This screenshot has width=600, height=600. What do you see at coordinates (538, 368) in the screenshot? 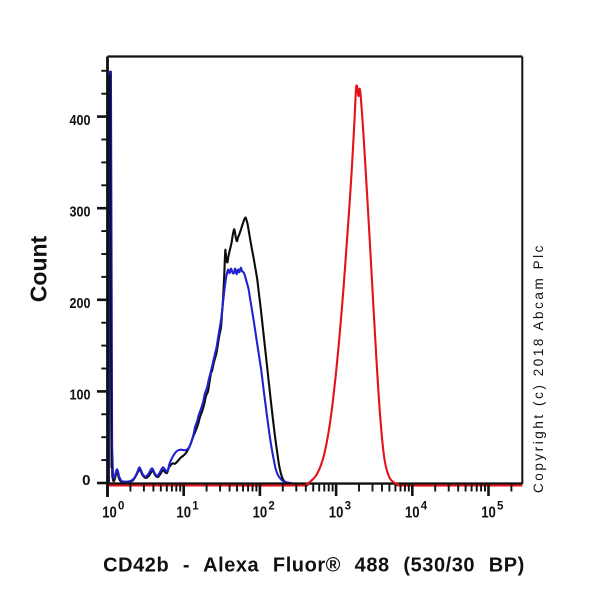
I see `svg-text: Copyright (c) 2018 Abcam Plc` at bounding box center [538, 368].